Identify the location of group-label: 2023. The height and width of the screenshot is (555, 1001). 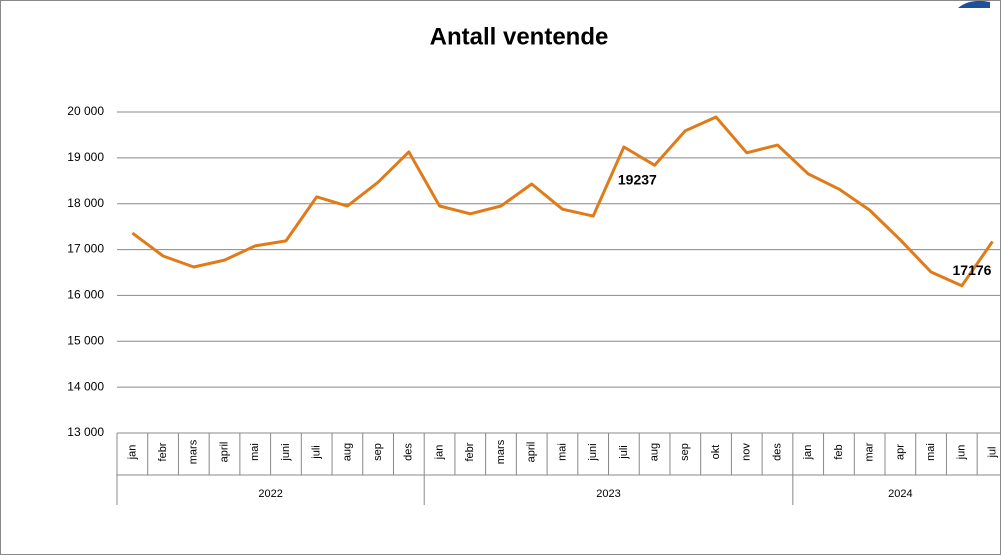
(608, 494).